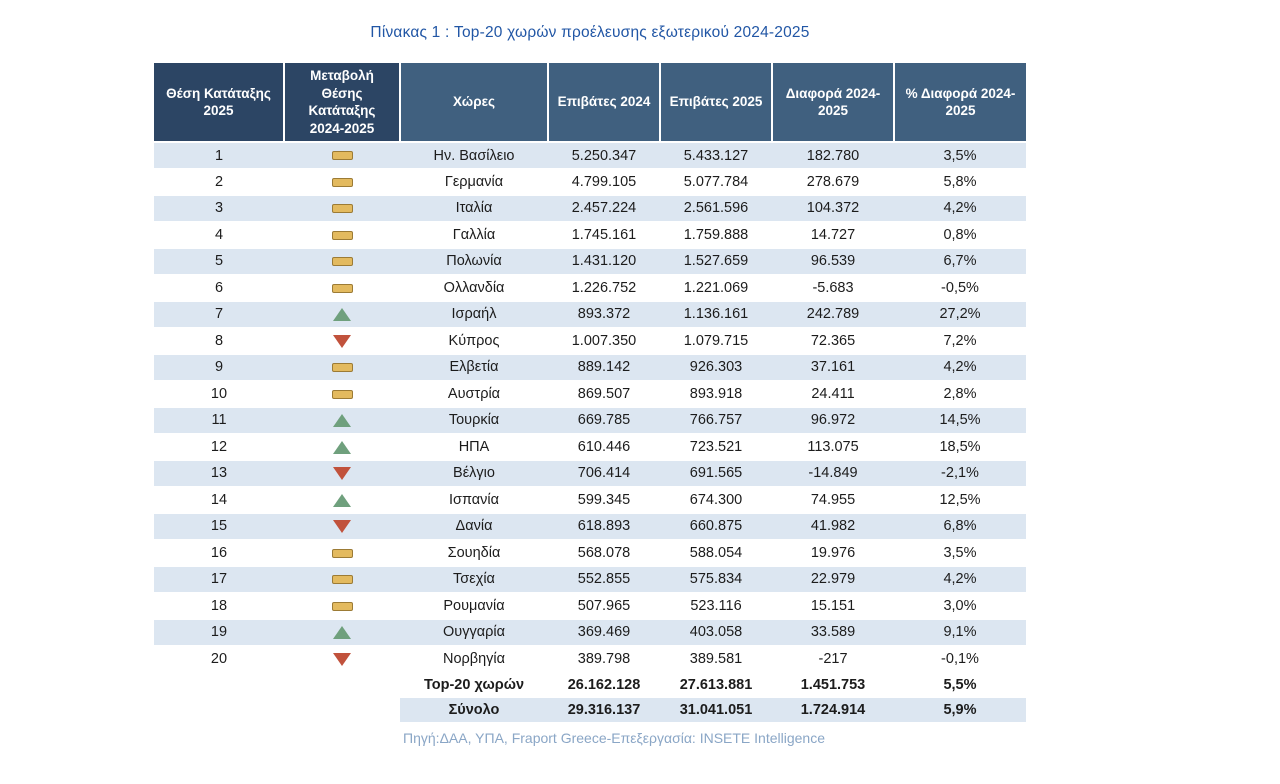  I want to click on rank-cell: 18, so click(219, 606).